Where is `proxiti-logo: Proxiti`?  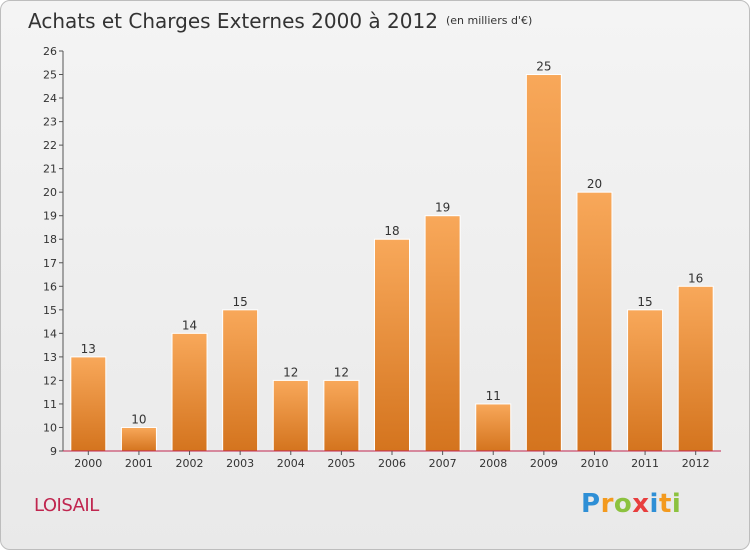 proxiti-logo: Proxiti is located at coordinates (631, 504).